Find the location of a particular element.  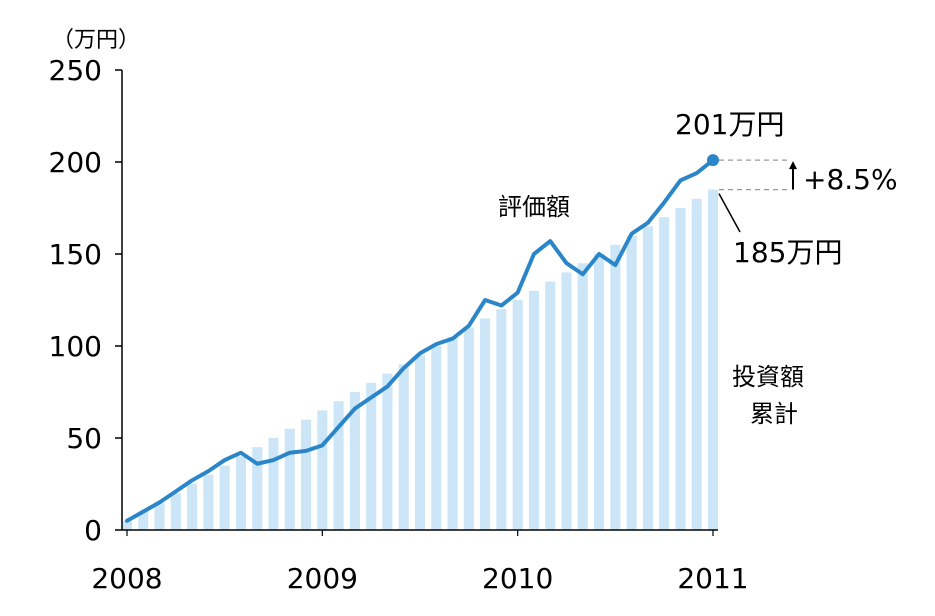

x-tick-label: 2010 is located at coordinates (517, 578).